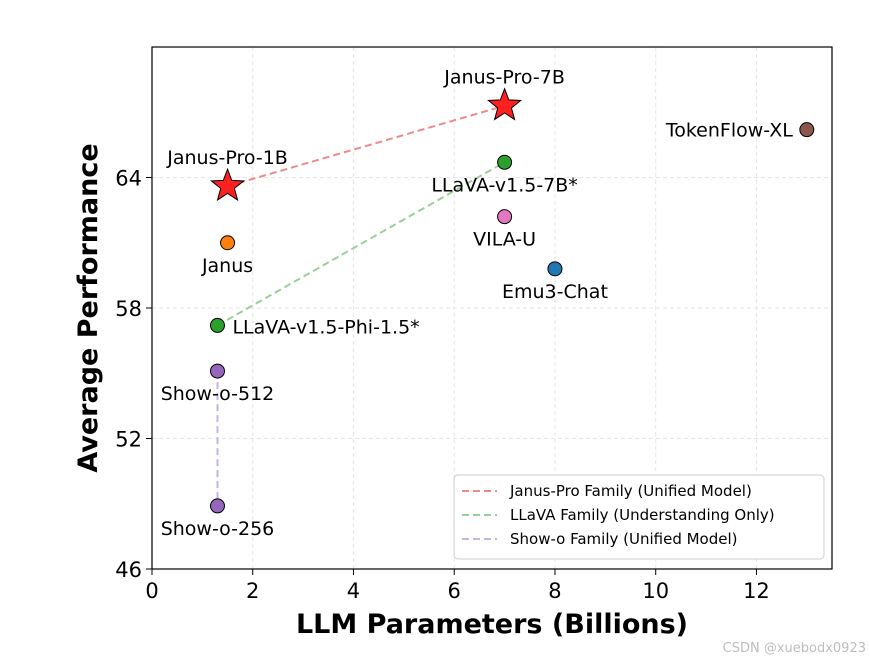 This screenshot has width=870, height=662. Describe the element at coordinates (128, 570) in the screenshot. I see `y-tick-label: 46` at that location.